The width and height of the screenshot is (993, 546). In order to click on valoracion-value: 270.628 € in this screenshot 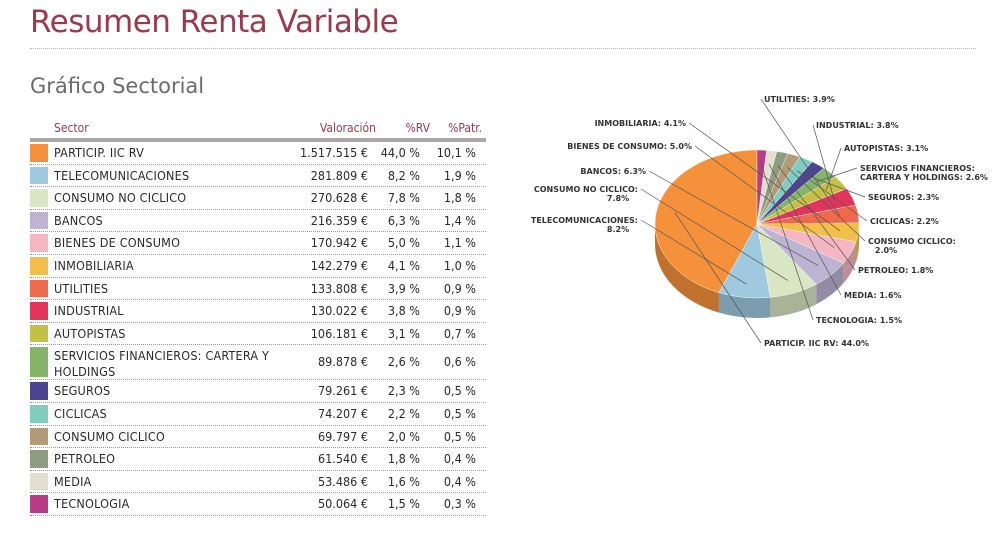, I will do `click(339, 198)`.